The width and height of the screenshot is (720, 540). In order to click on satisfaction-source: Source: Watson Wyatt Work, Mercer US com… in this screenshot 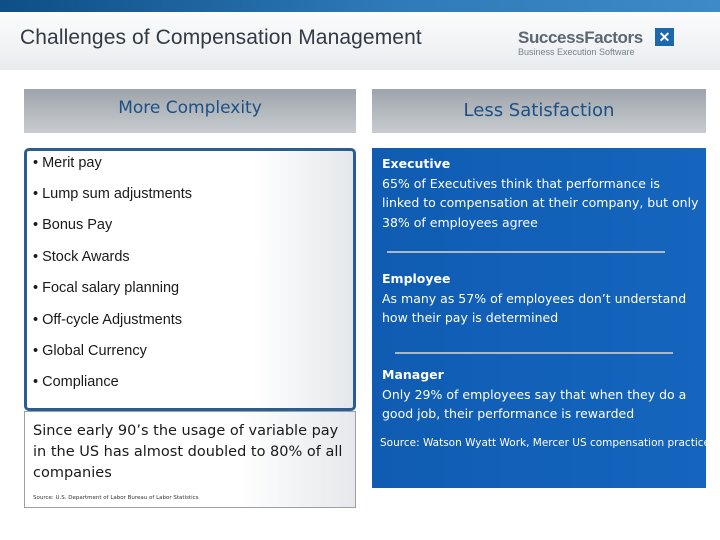, I will do `click(545, 443)`.